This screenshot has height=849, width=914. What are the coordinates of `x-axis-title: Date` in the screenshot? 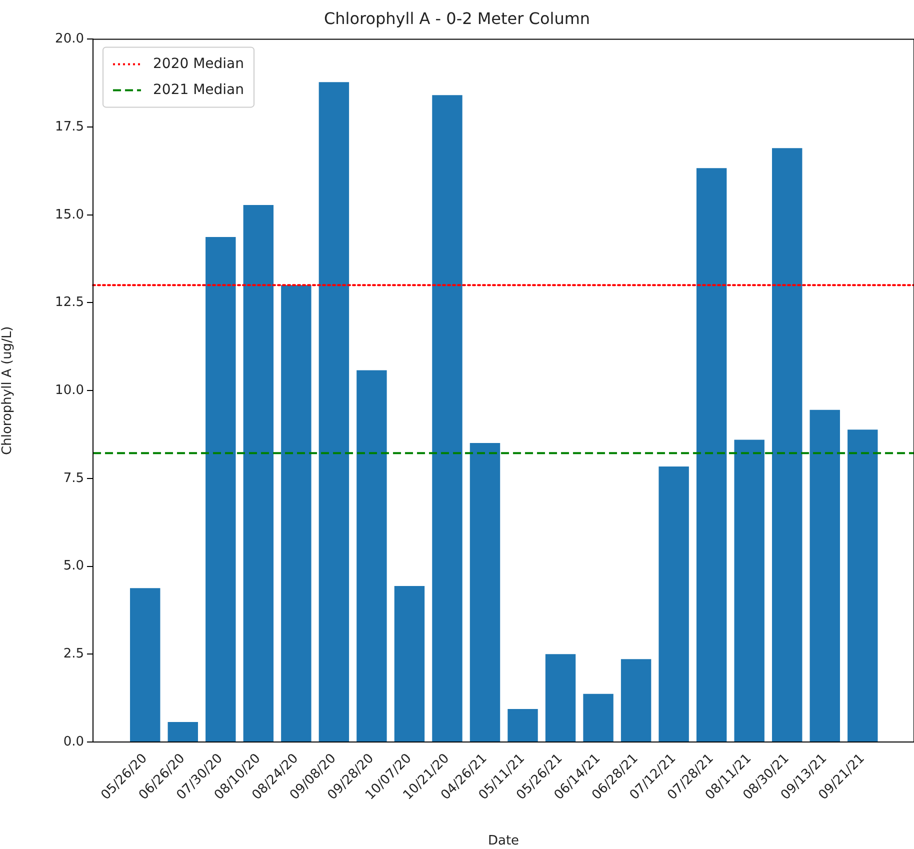 It's located at (504, 841).